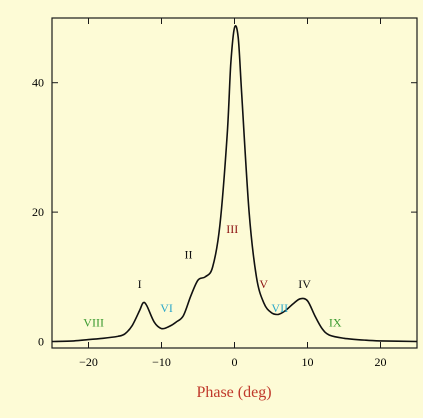  What do you see at coordinates (38, 83) in the screenshot?
I see `y-tick-label: 40` at bounding box center [38, 83].